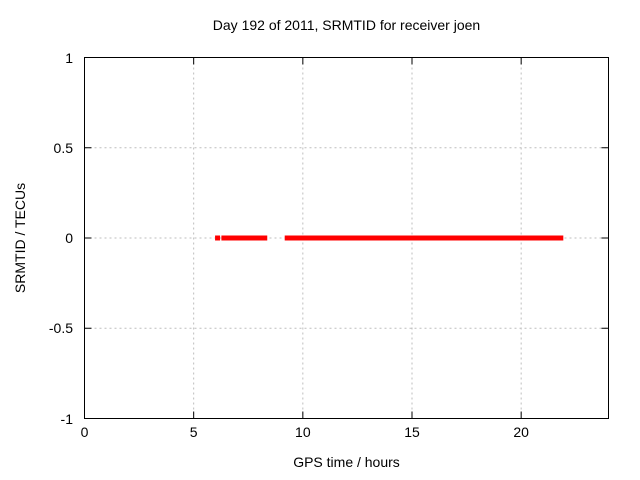  I want to click on x-tick-label: 5, so click(193, 432).